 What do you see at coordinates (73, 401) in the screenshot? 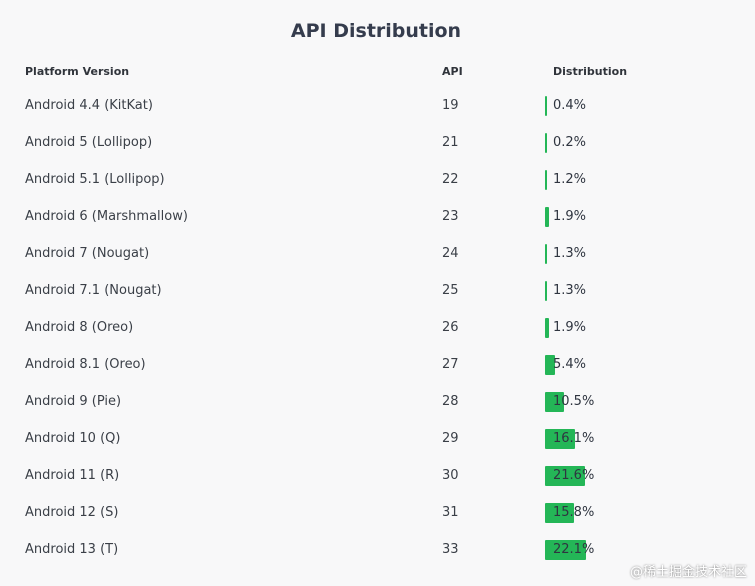
I see `platform-version-cell: Android 9 (Pie)` at bounding box center [73, 401].